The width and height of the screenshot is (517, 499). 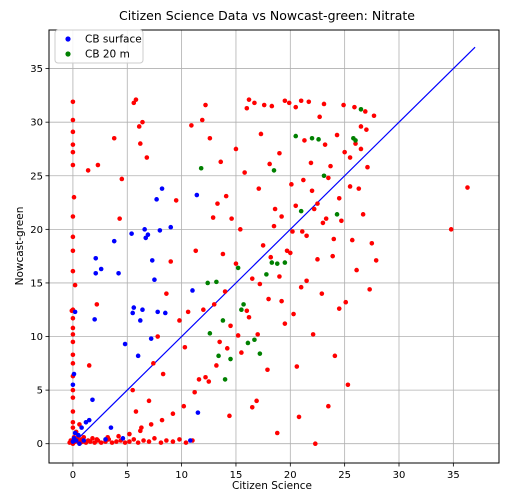 I want to click on x-tick-label: 30, so click(x=399, y=475).